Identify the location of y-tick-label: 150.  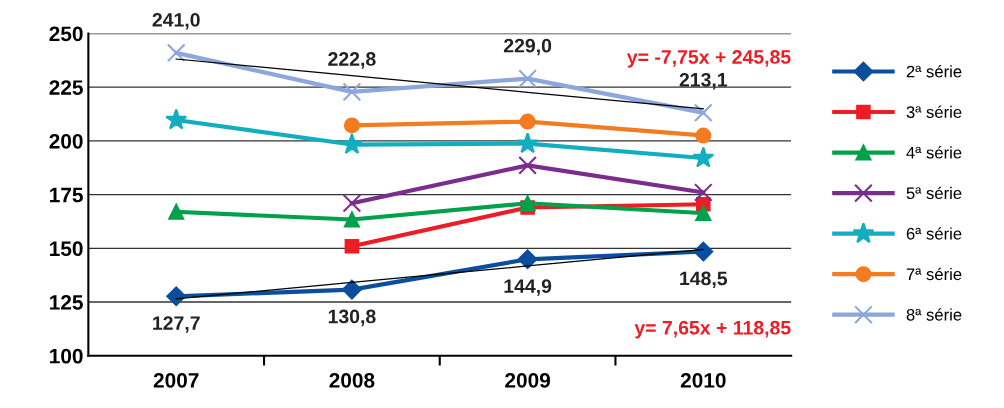
(66, 249).